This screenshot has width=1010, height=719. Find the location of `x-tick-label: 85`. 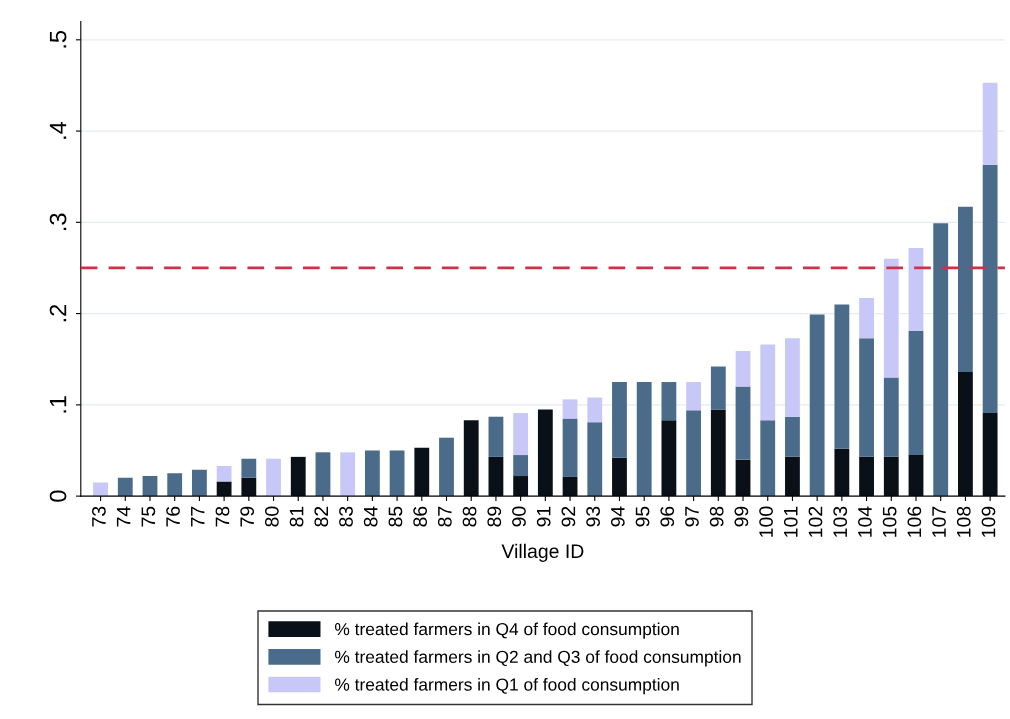

x-tick-label: 85 is located at coordinates (395, 516).